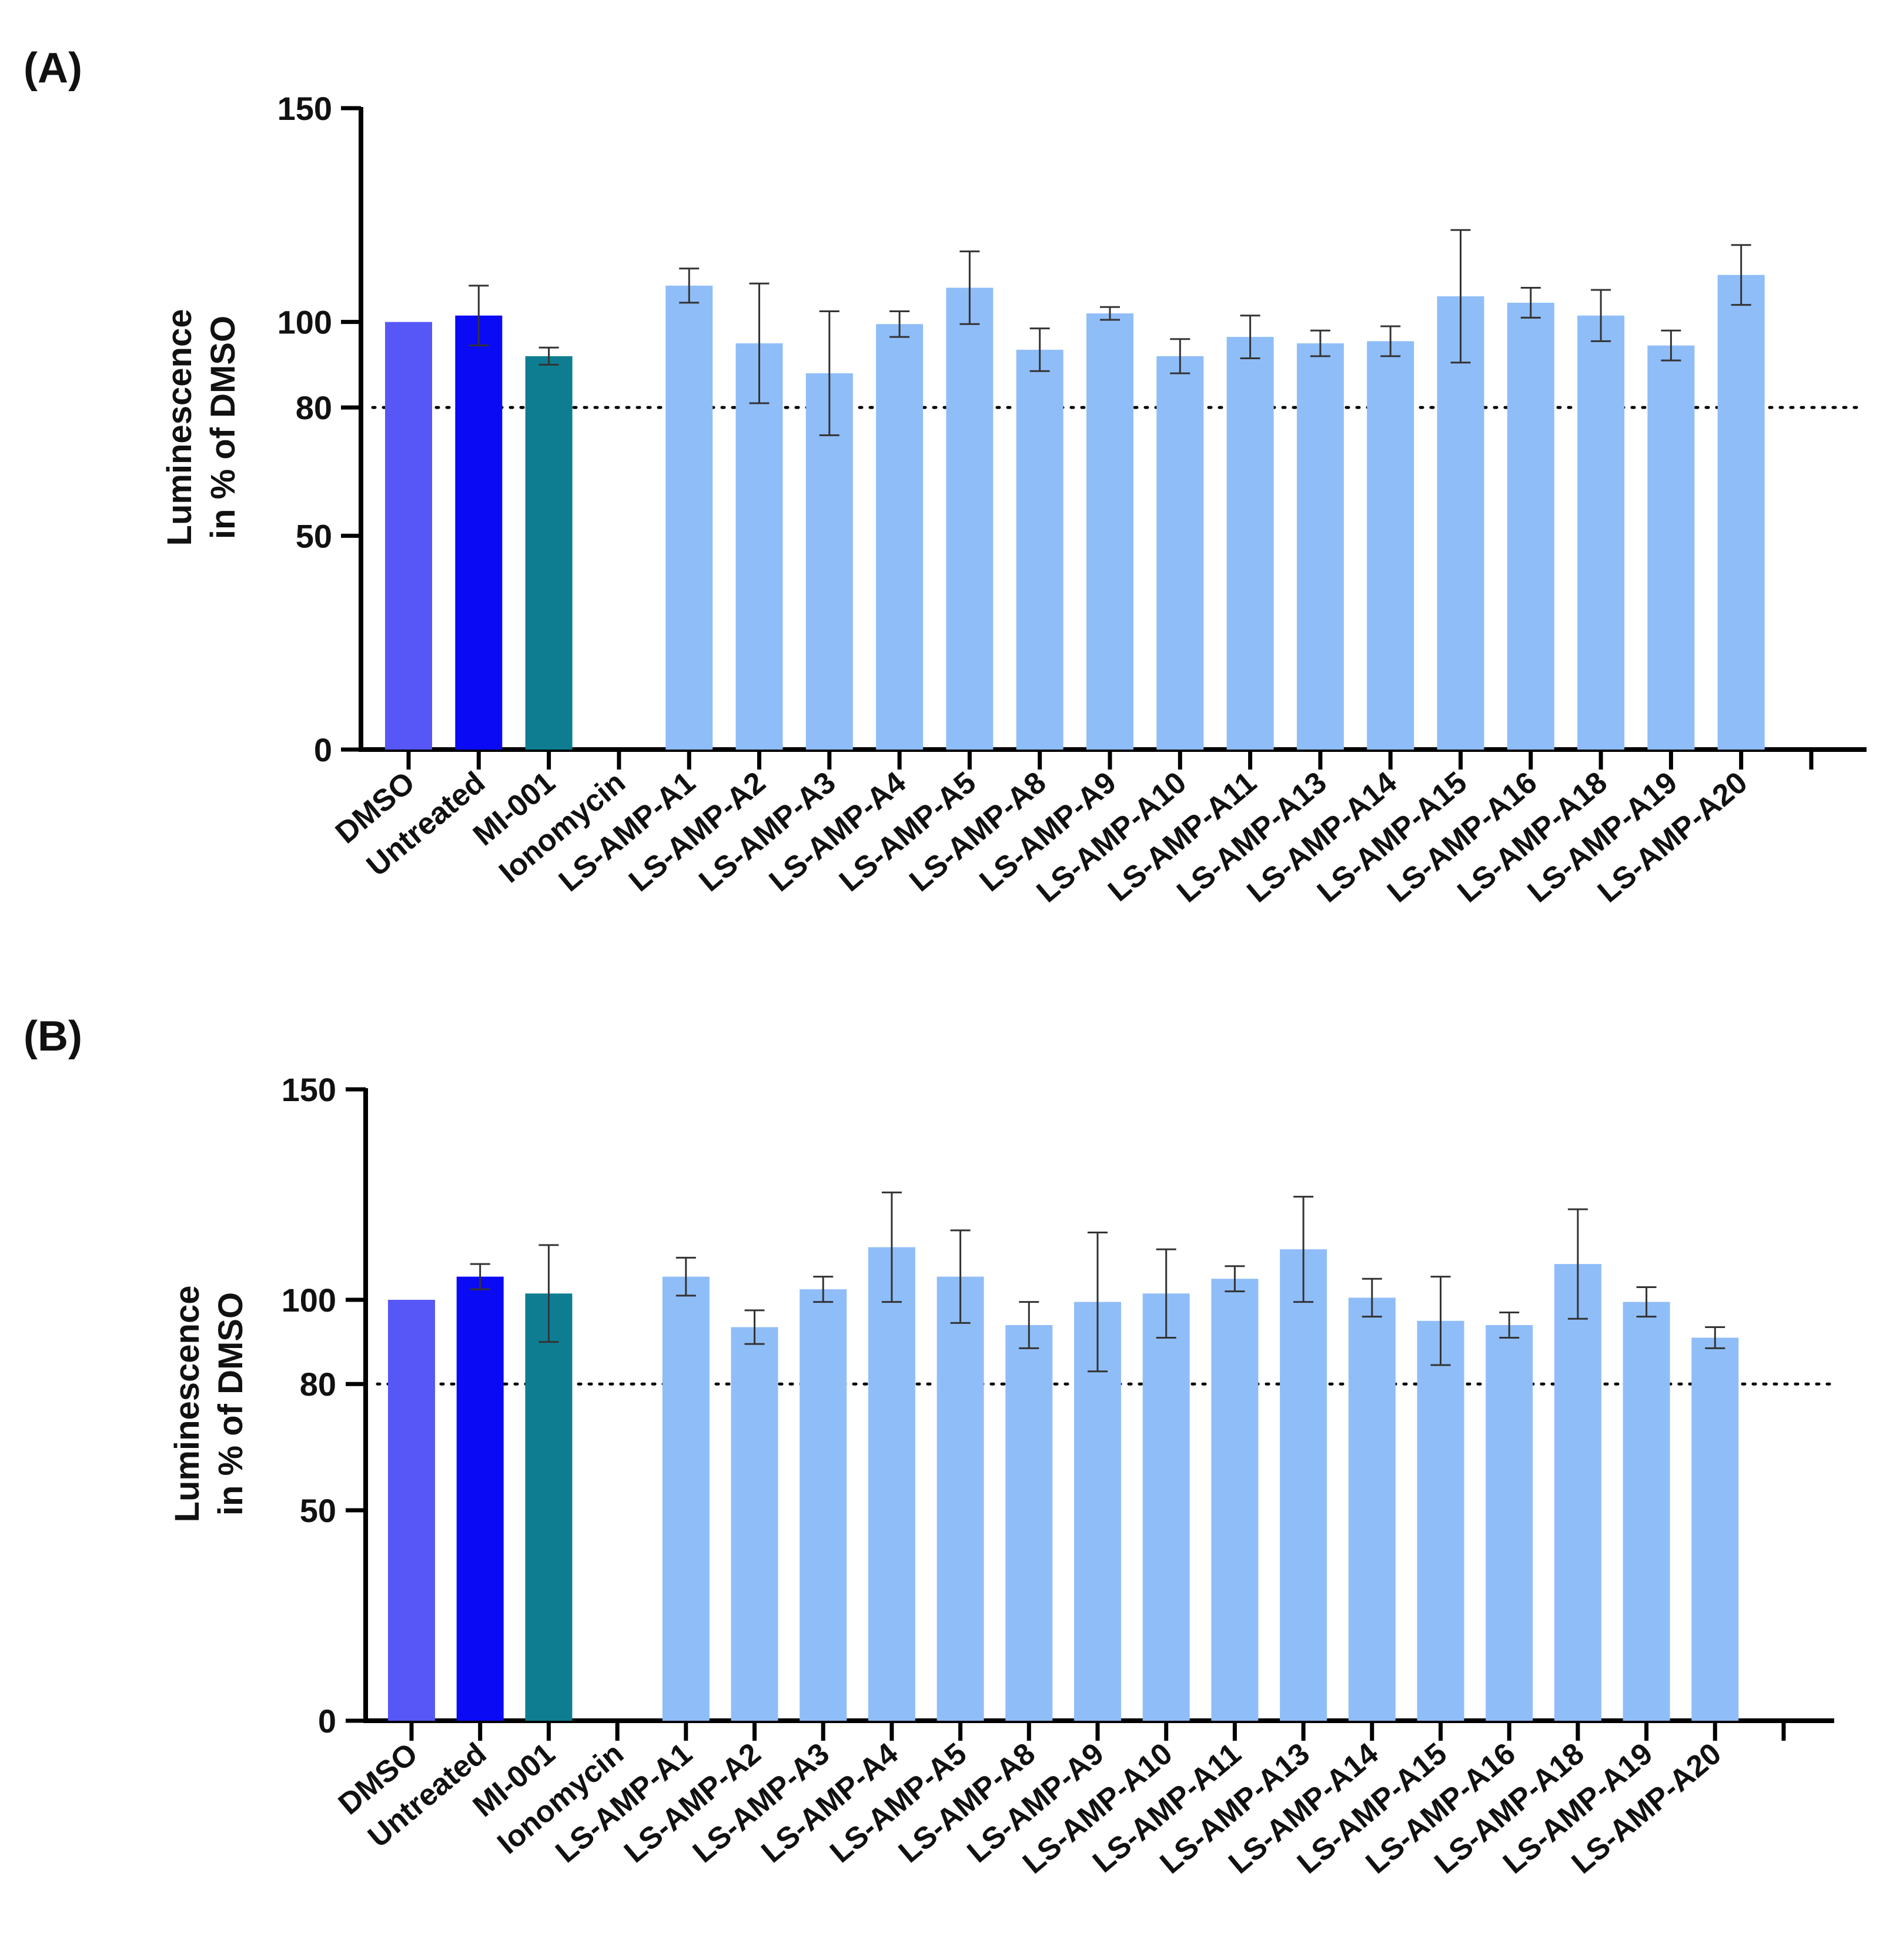  I want to click on panel-label: (A), so click(53, 68).